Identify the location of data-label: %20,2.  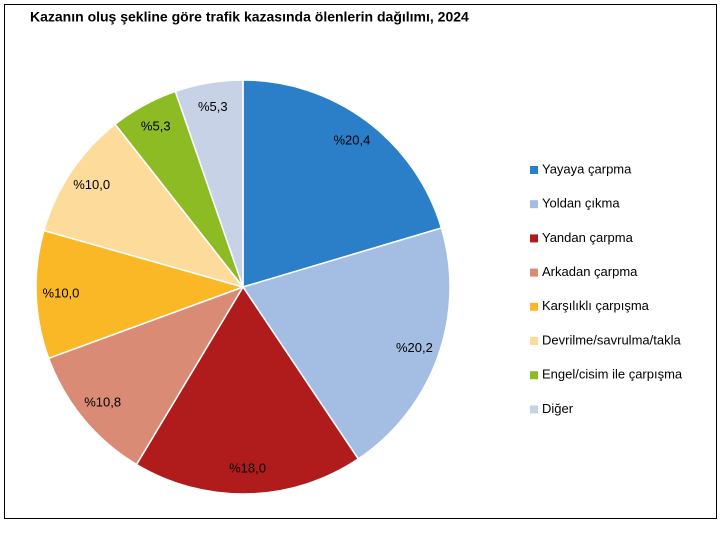
(414, 347).